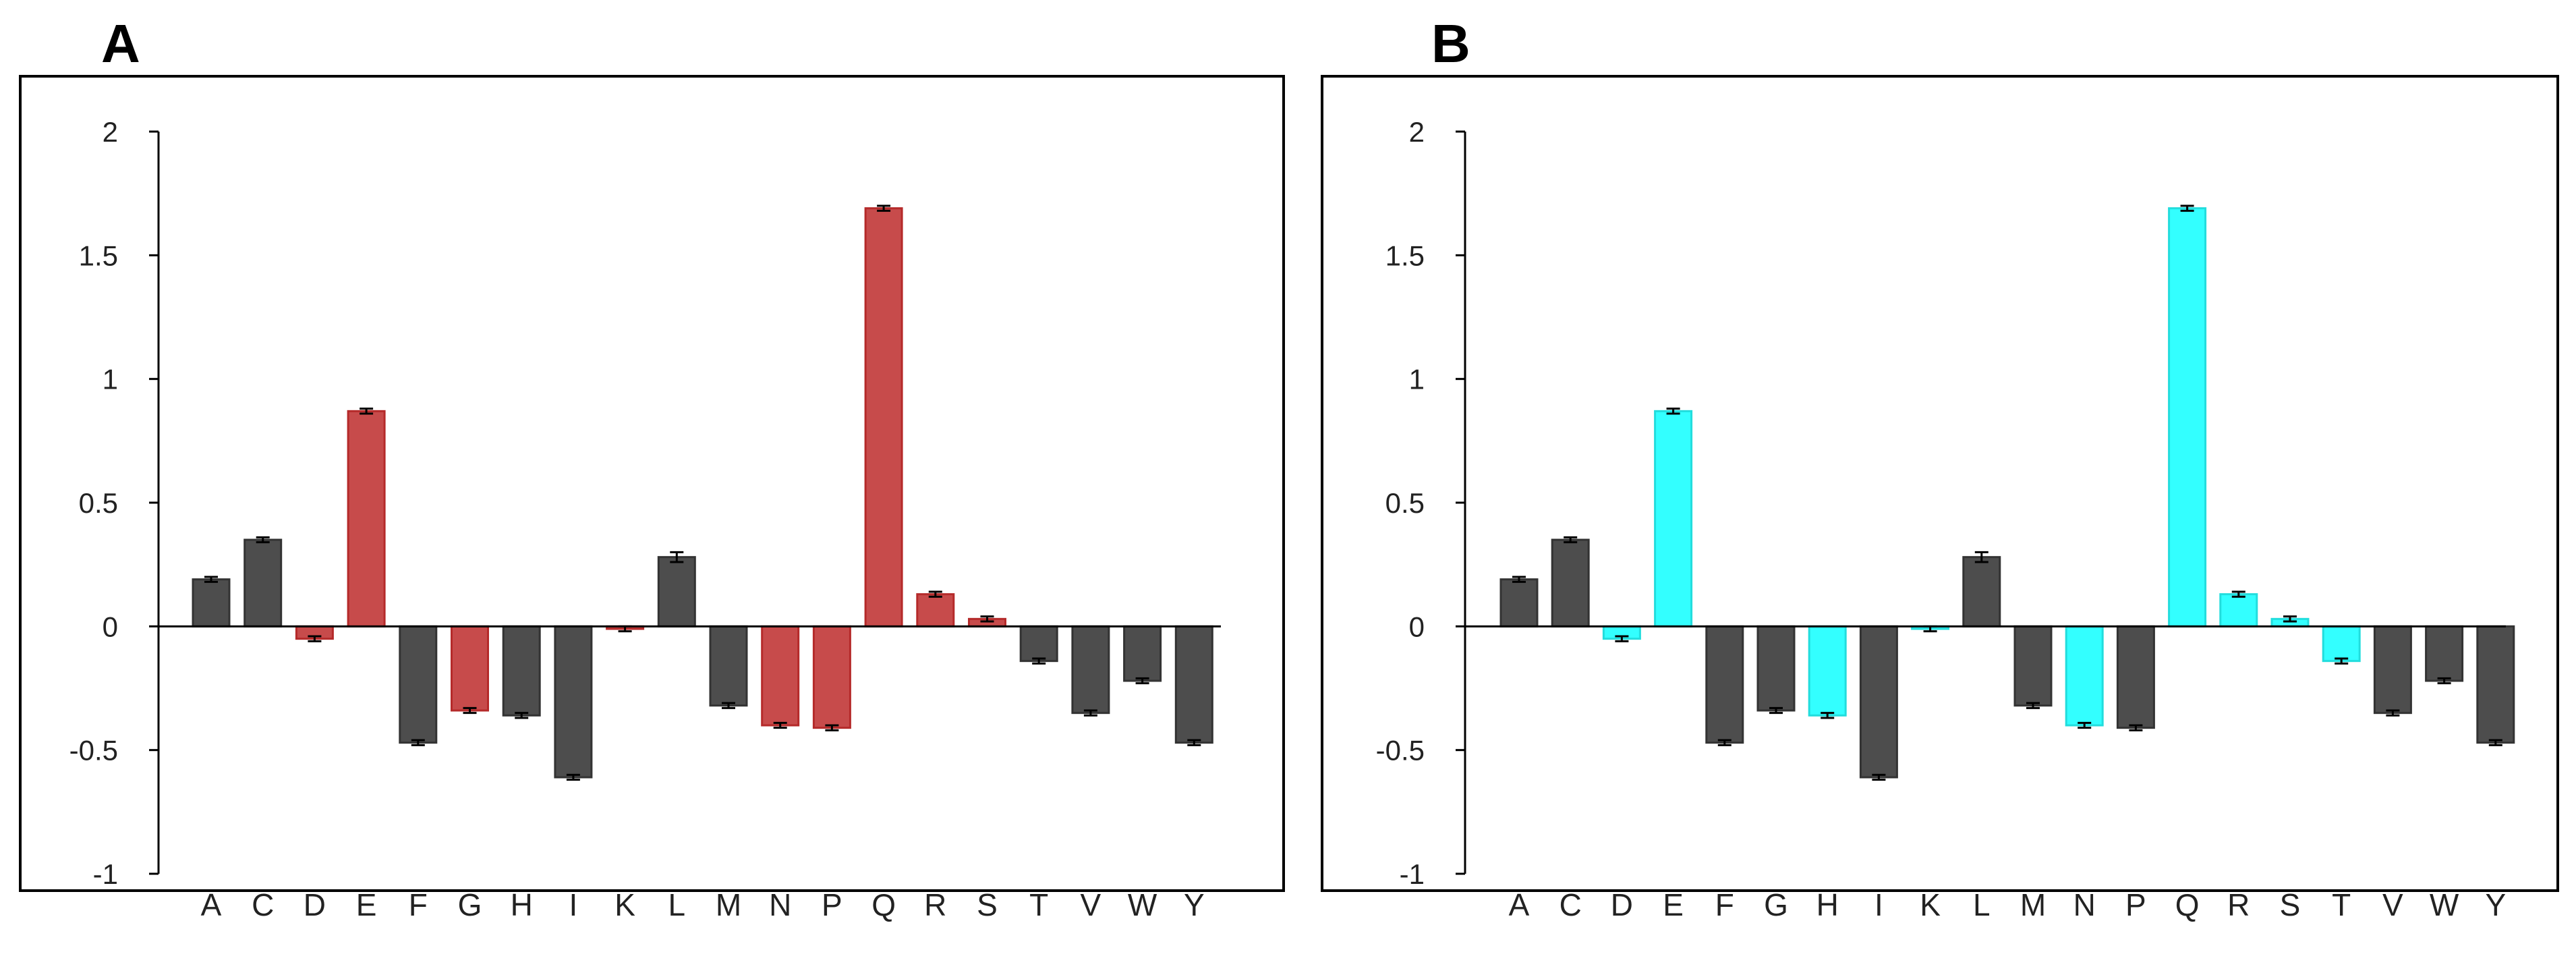 The height and width of the screenshot is (977, 2576). Describe the element at coordinates (2033, 666) in the screenshot. I see `panel-b-bar-M` at that location.